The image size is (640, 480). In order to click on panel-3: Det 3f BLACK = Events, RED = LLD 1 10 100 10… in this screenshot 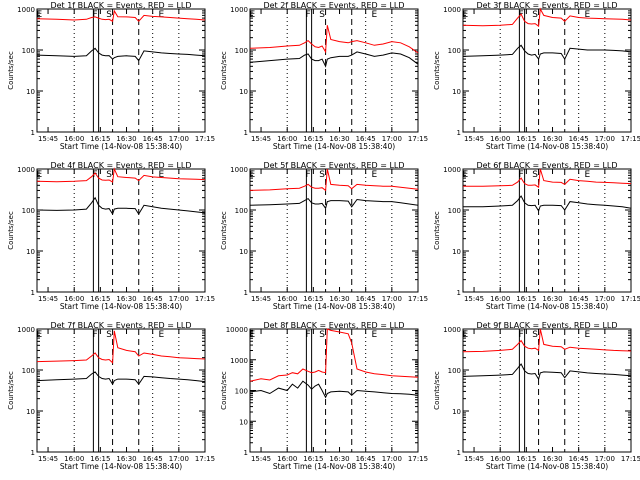, I will do `click(536, 76)`.